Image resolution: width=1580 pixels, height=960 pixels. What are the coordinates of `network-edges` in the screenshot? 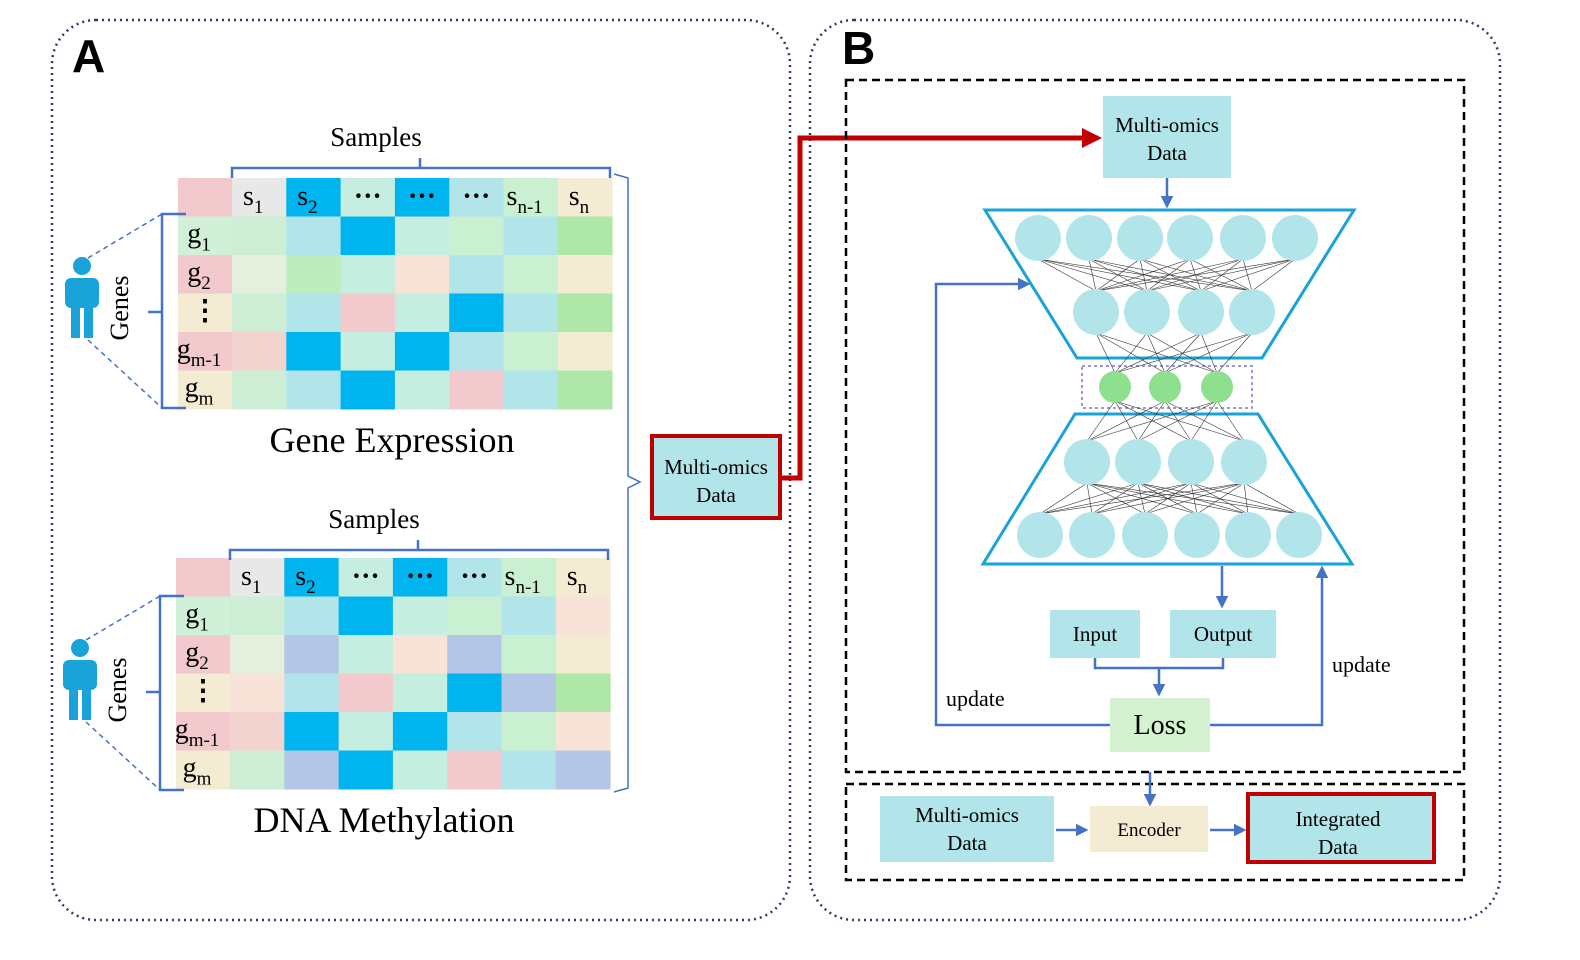 It's located at (1168, 386).